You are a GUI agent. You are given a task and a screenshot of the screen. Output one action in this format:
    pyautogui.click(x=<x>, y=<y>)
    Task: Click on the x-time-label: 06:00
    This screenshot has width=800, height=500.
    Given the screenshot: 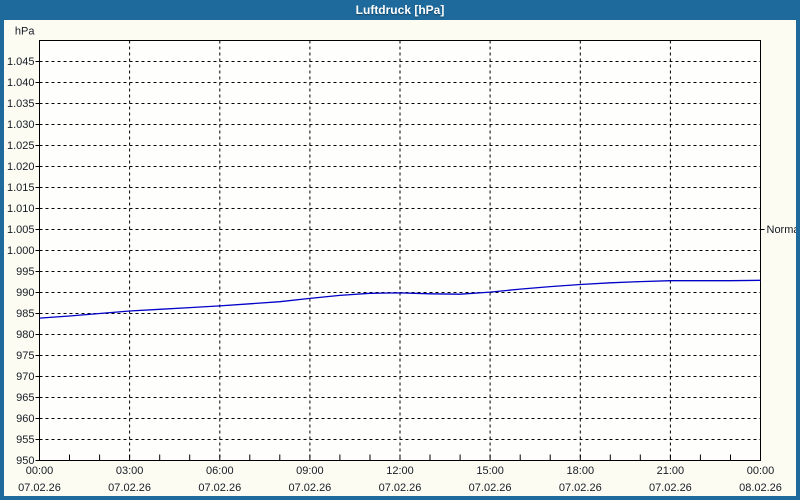 What is the action you would take?
    pyautogui.click(x=220, y=471)
    